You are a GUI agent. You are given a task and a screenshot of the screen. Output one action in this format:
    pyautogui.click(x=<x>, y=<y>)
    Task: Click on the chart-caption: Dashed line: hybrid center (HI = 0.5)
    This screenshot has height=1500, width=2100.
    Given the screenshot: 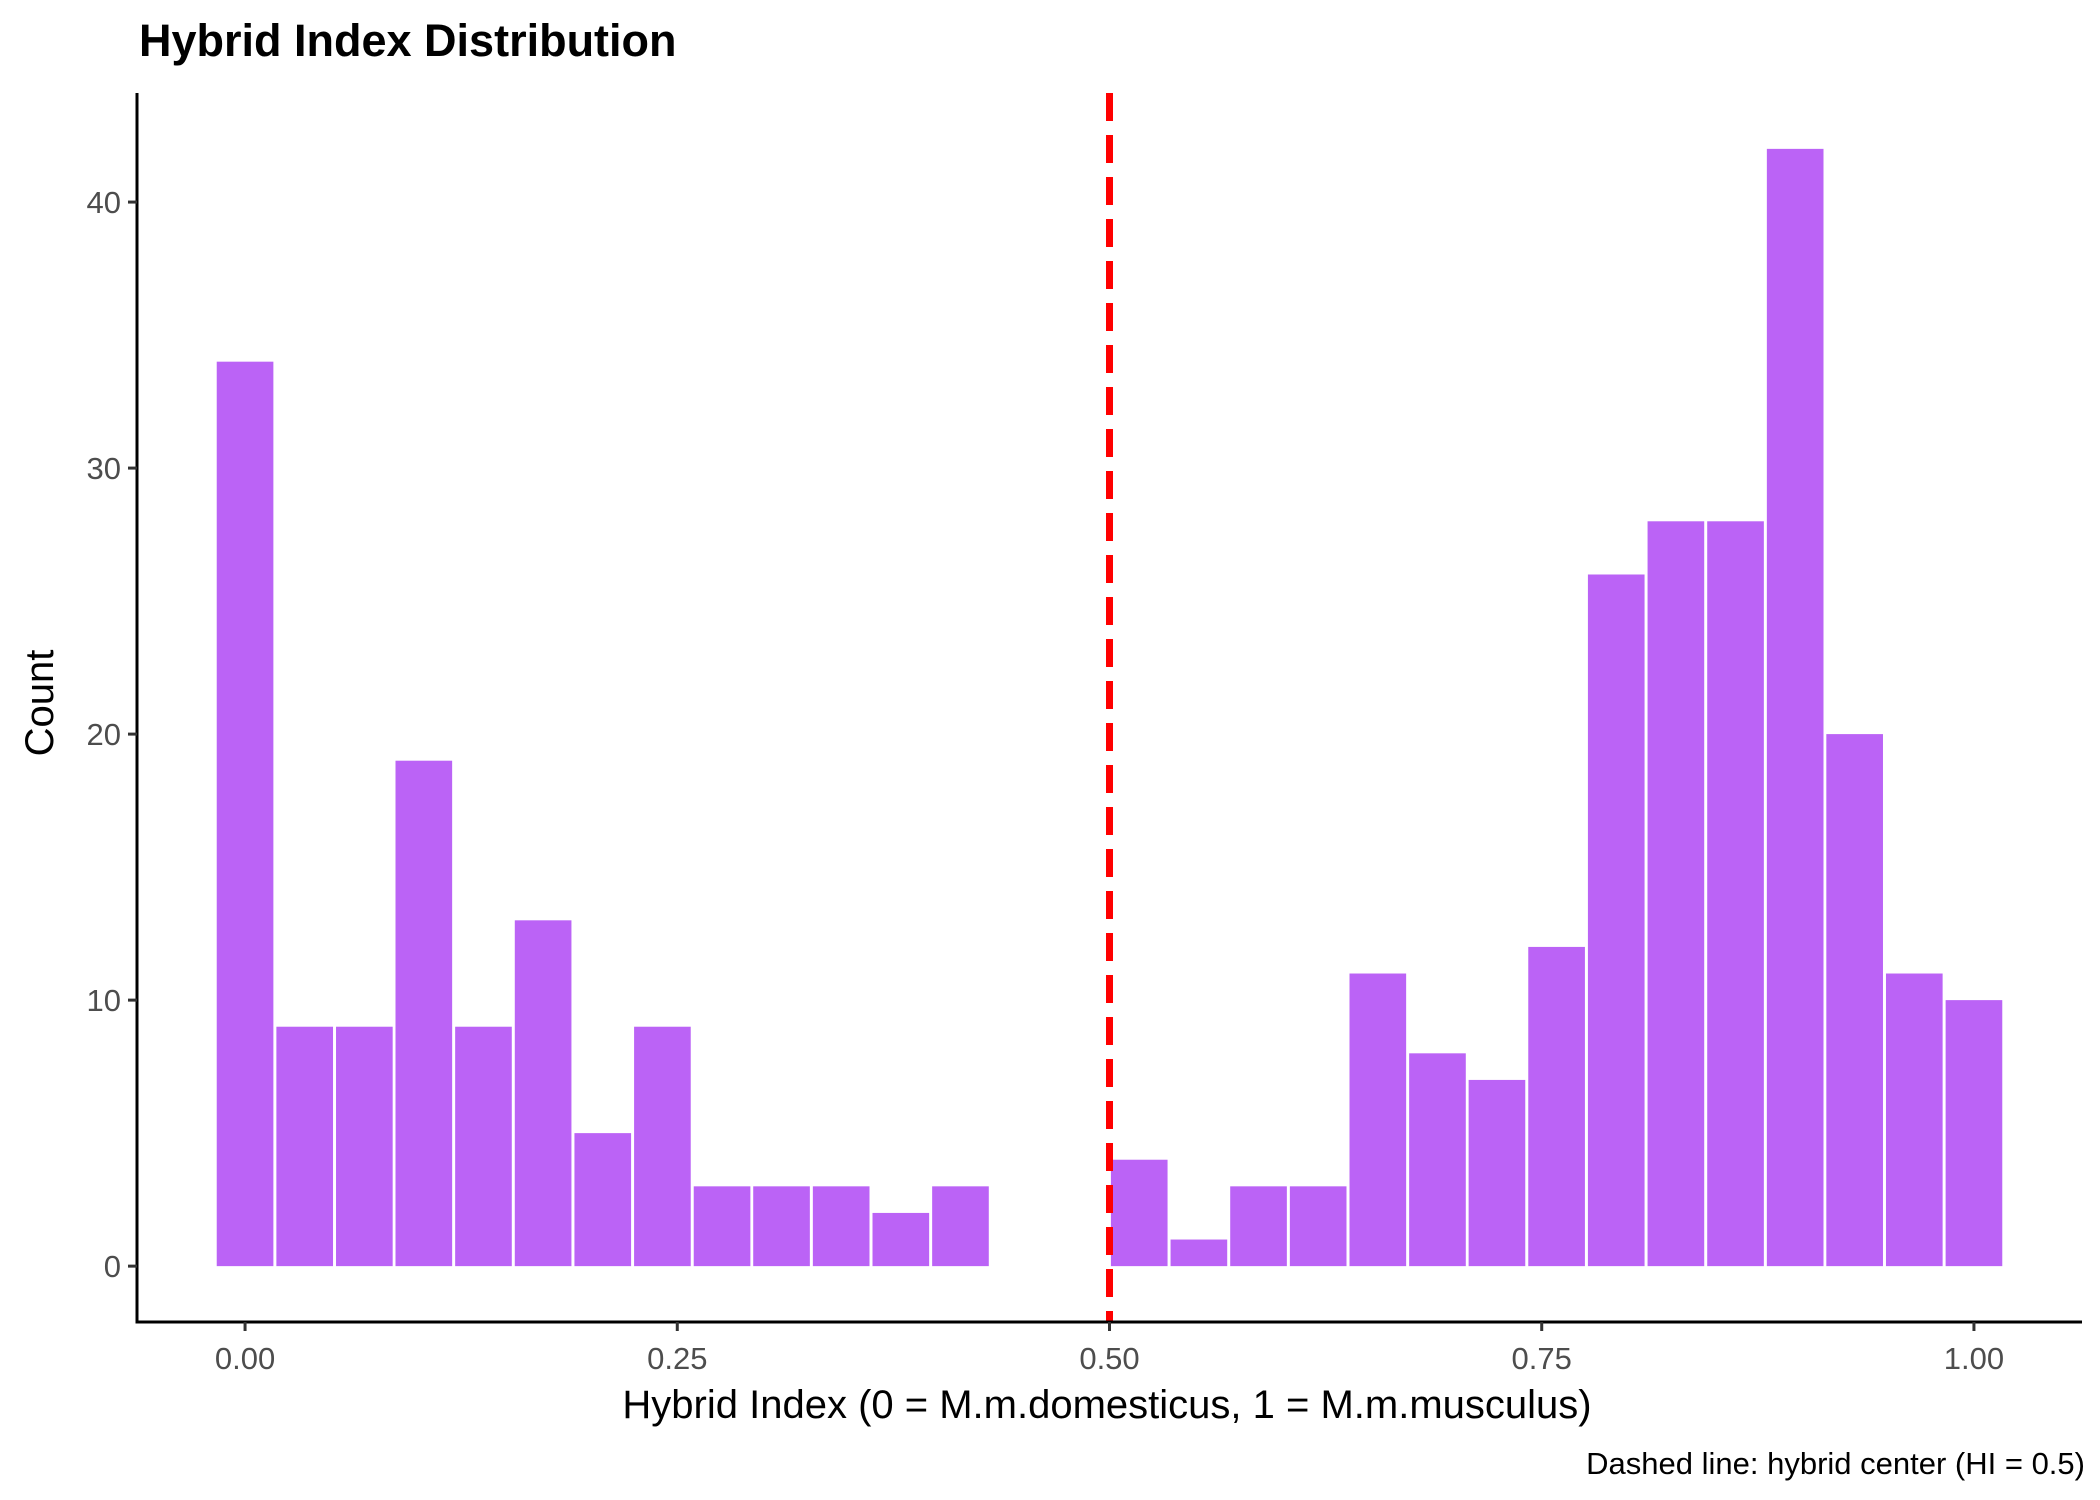 What is the action you would take?
    pyautogui.click(x=1835, y=1463)
    